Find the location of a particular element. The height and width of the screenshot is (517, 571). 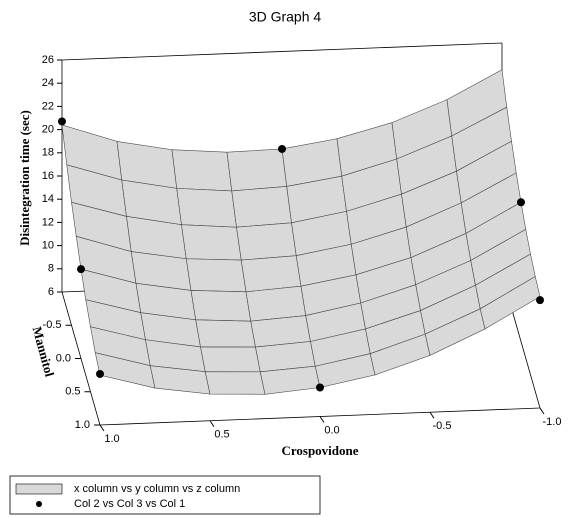

x-tick-label: 0.5 is located at coordinates (221, 435).